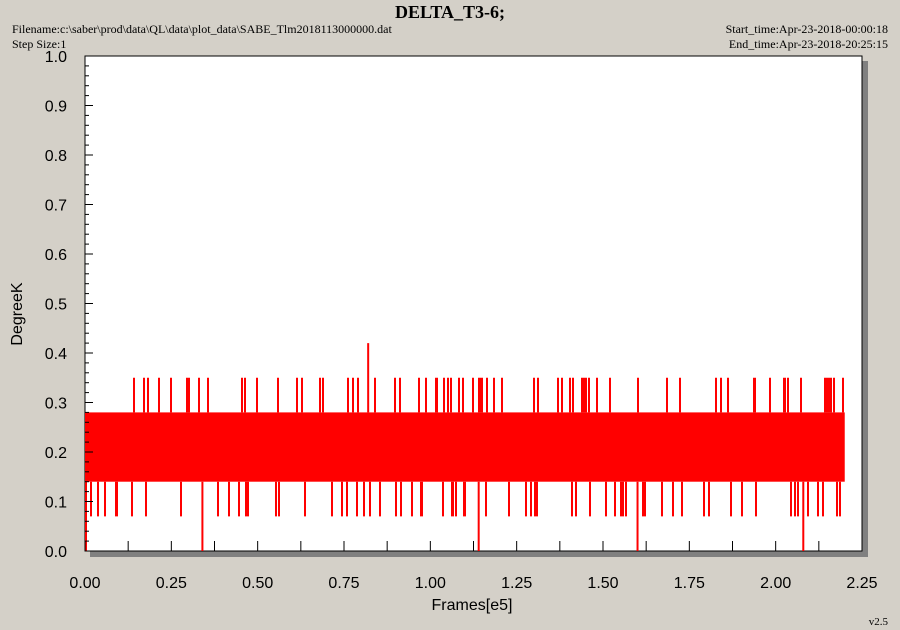 The height and width of the screenshot is (630, 900). Describe the element at coordinates (472, 605) in the screenshot. I see `x-axis-label: Frames[e5]` at that location.